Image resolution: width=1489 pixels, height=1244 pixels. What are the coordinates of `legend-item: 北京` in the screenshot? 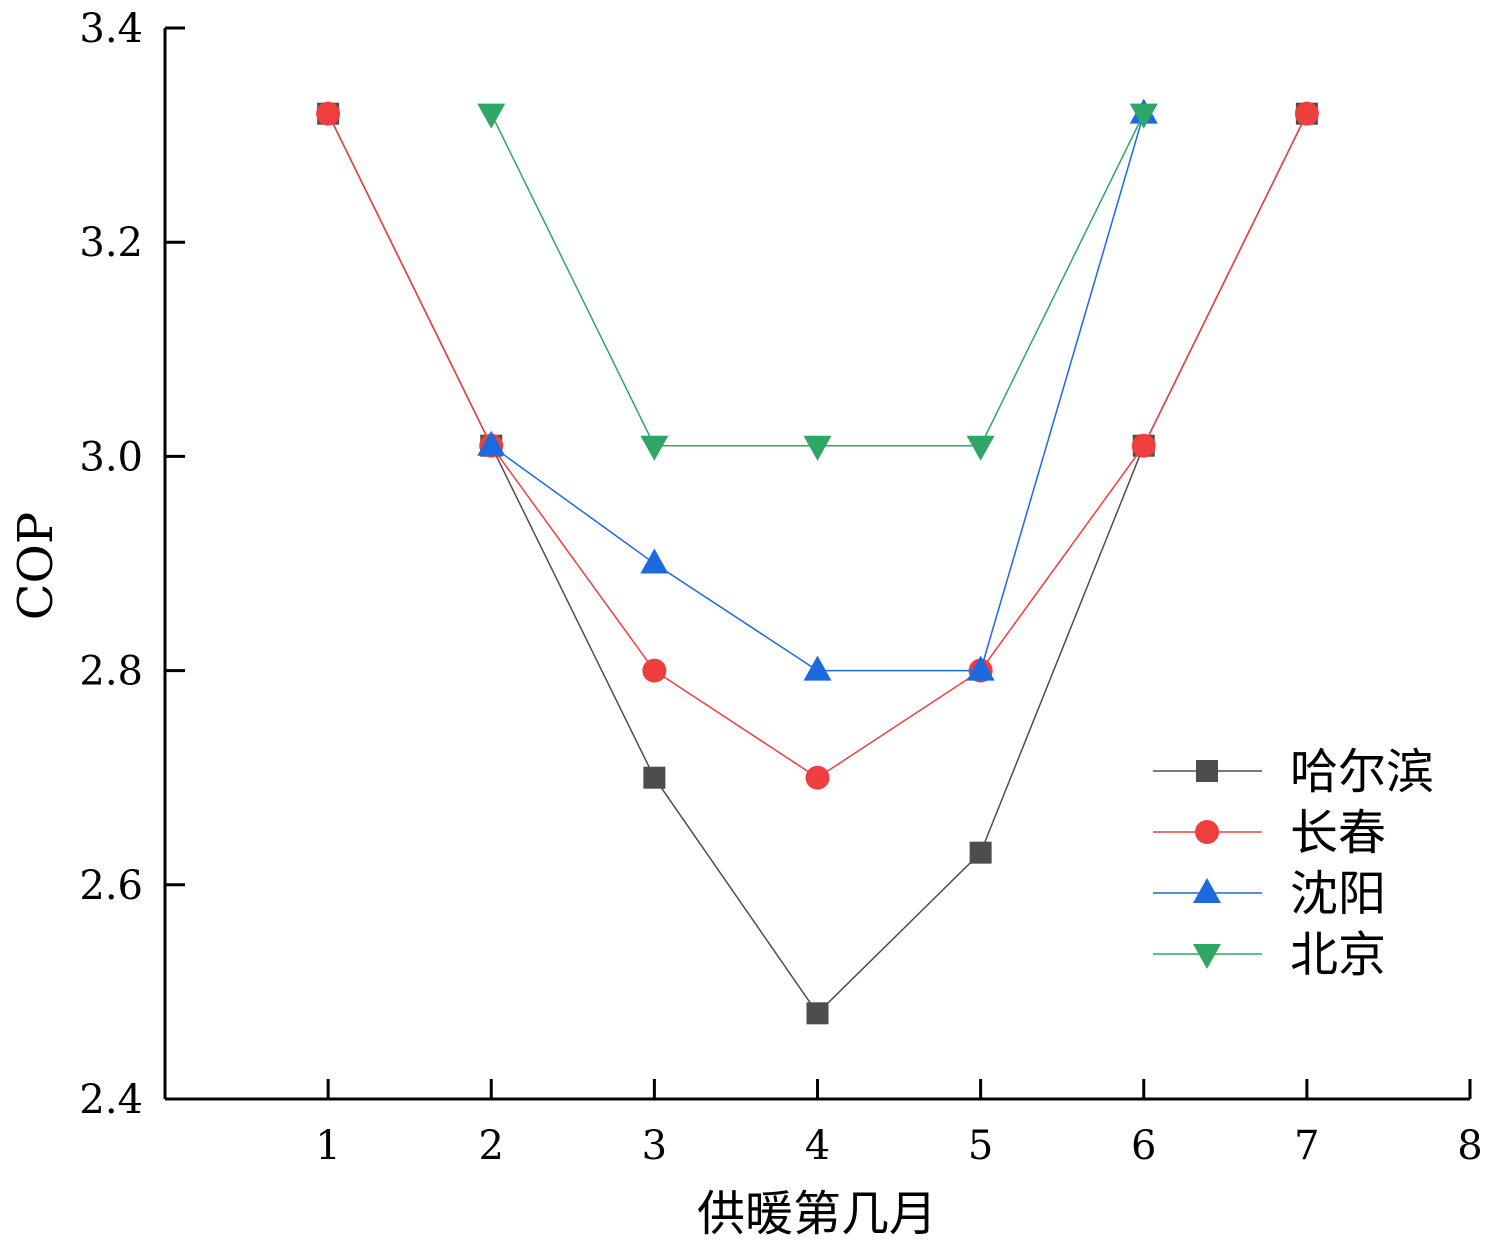 It's located at (1269, 955).